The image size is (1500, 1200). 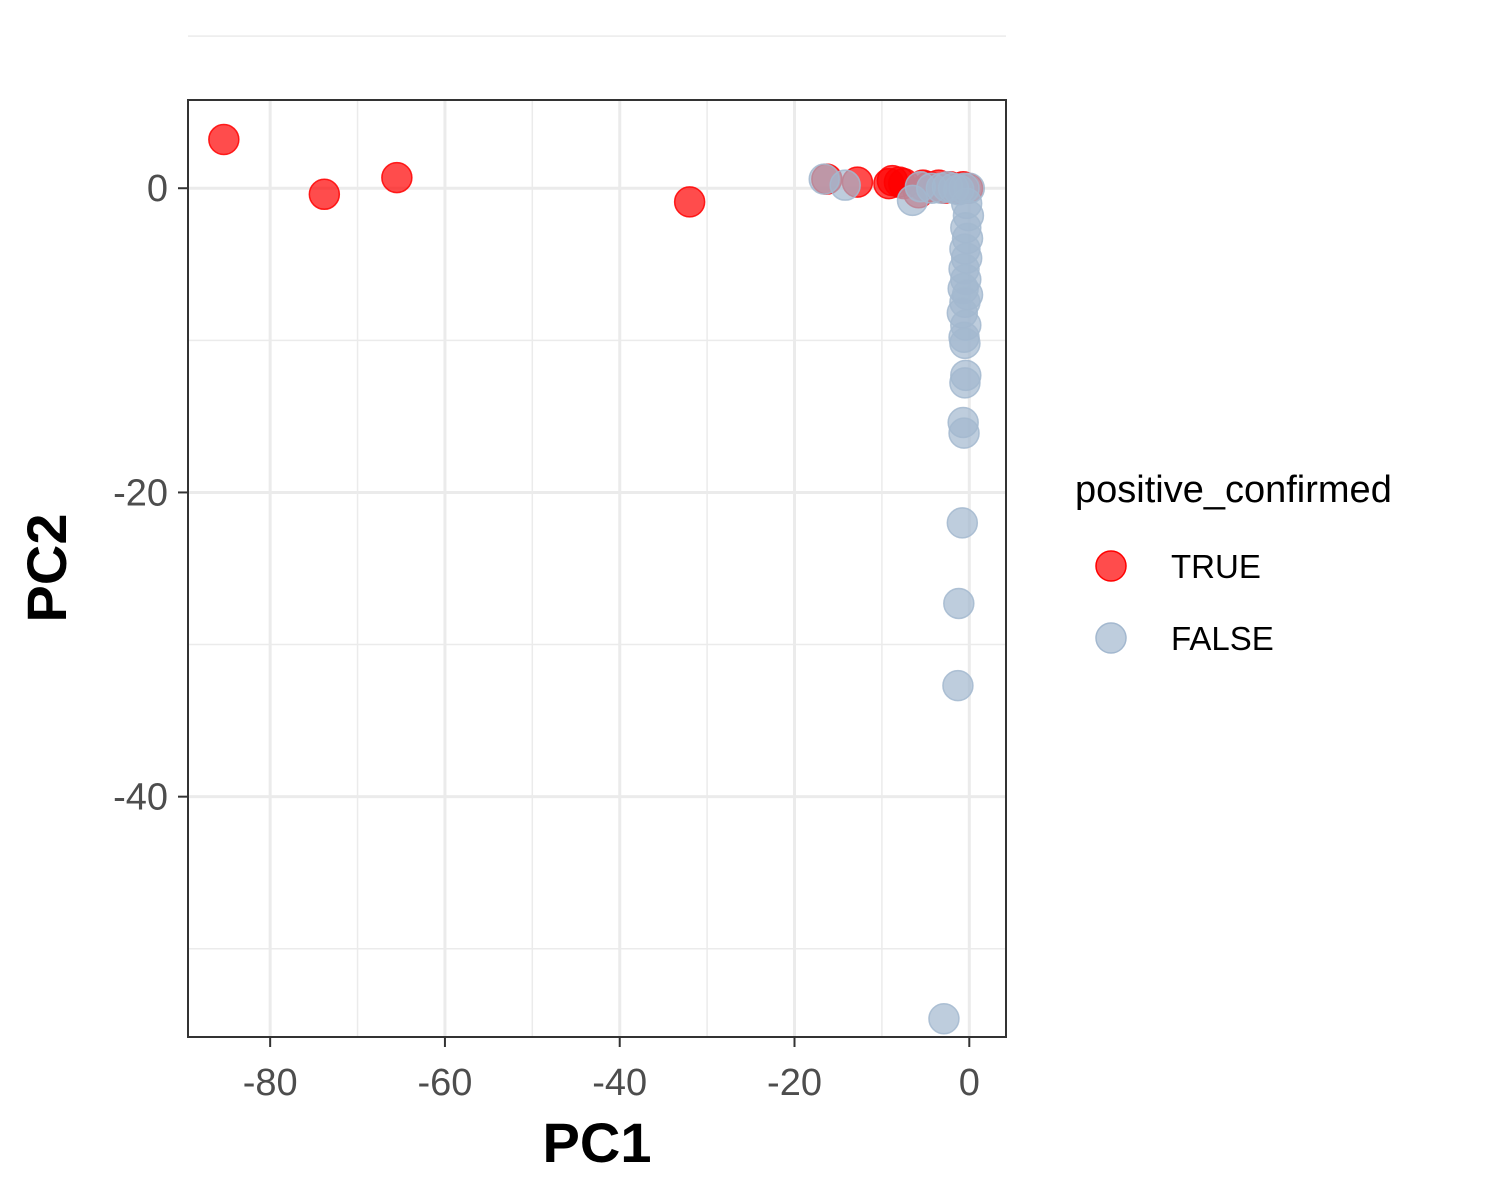 I want to click on x-tick-label: -60, so click(x=444, y=1083).